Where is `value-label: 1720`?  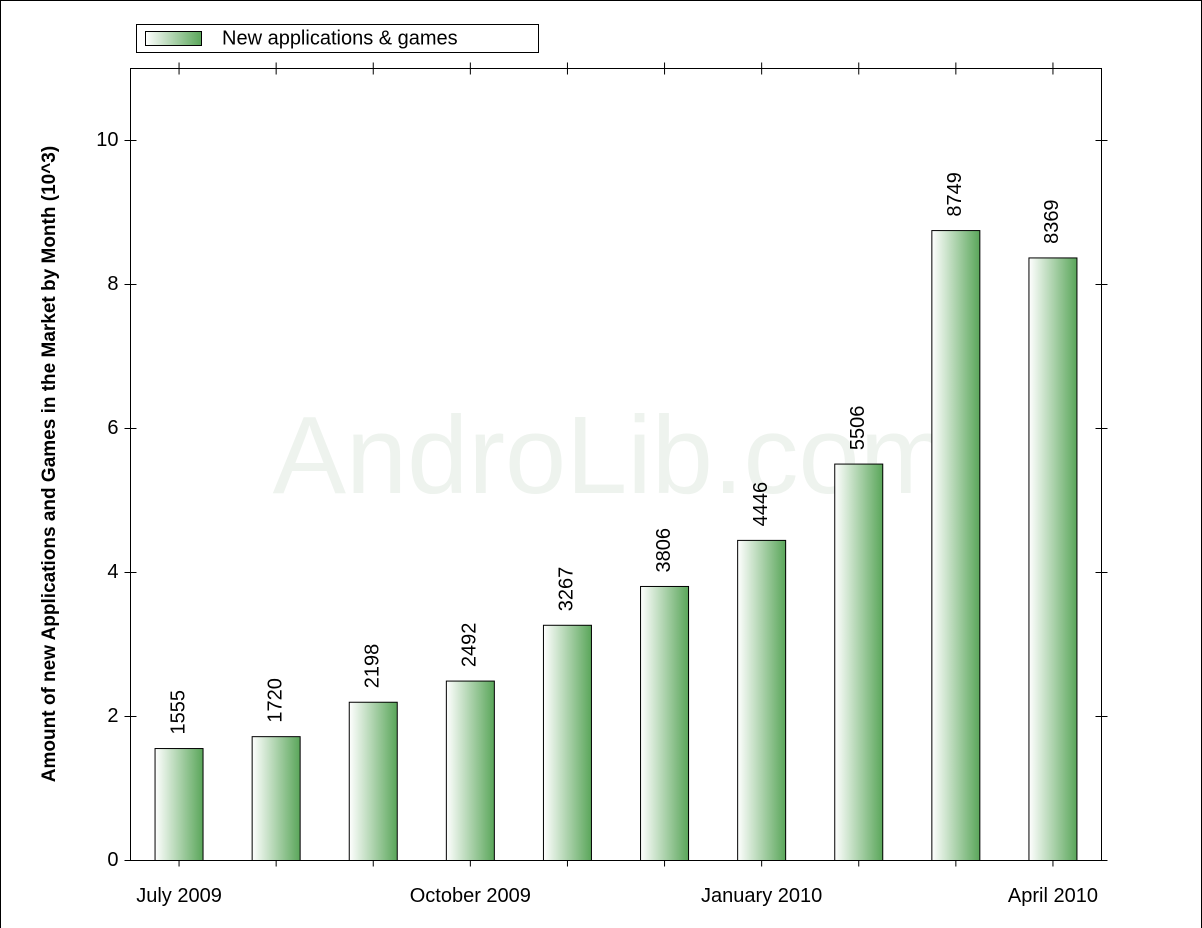 value-label: 1720 is located at coordinates (275, 700).